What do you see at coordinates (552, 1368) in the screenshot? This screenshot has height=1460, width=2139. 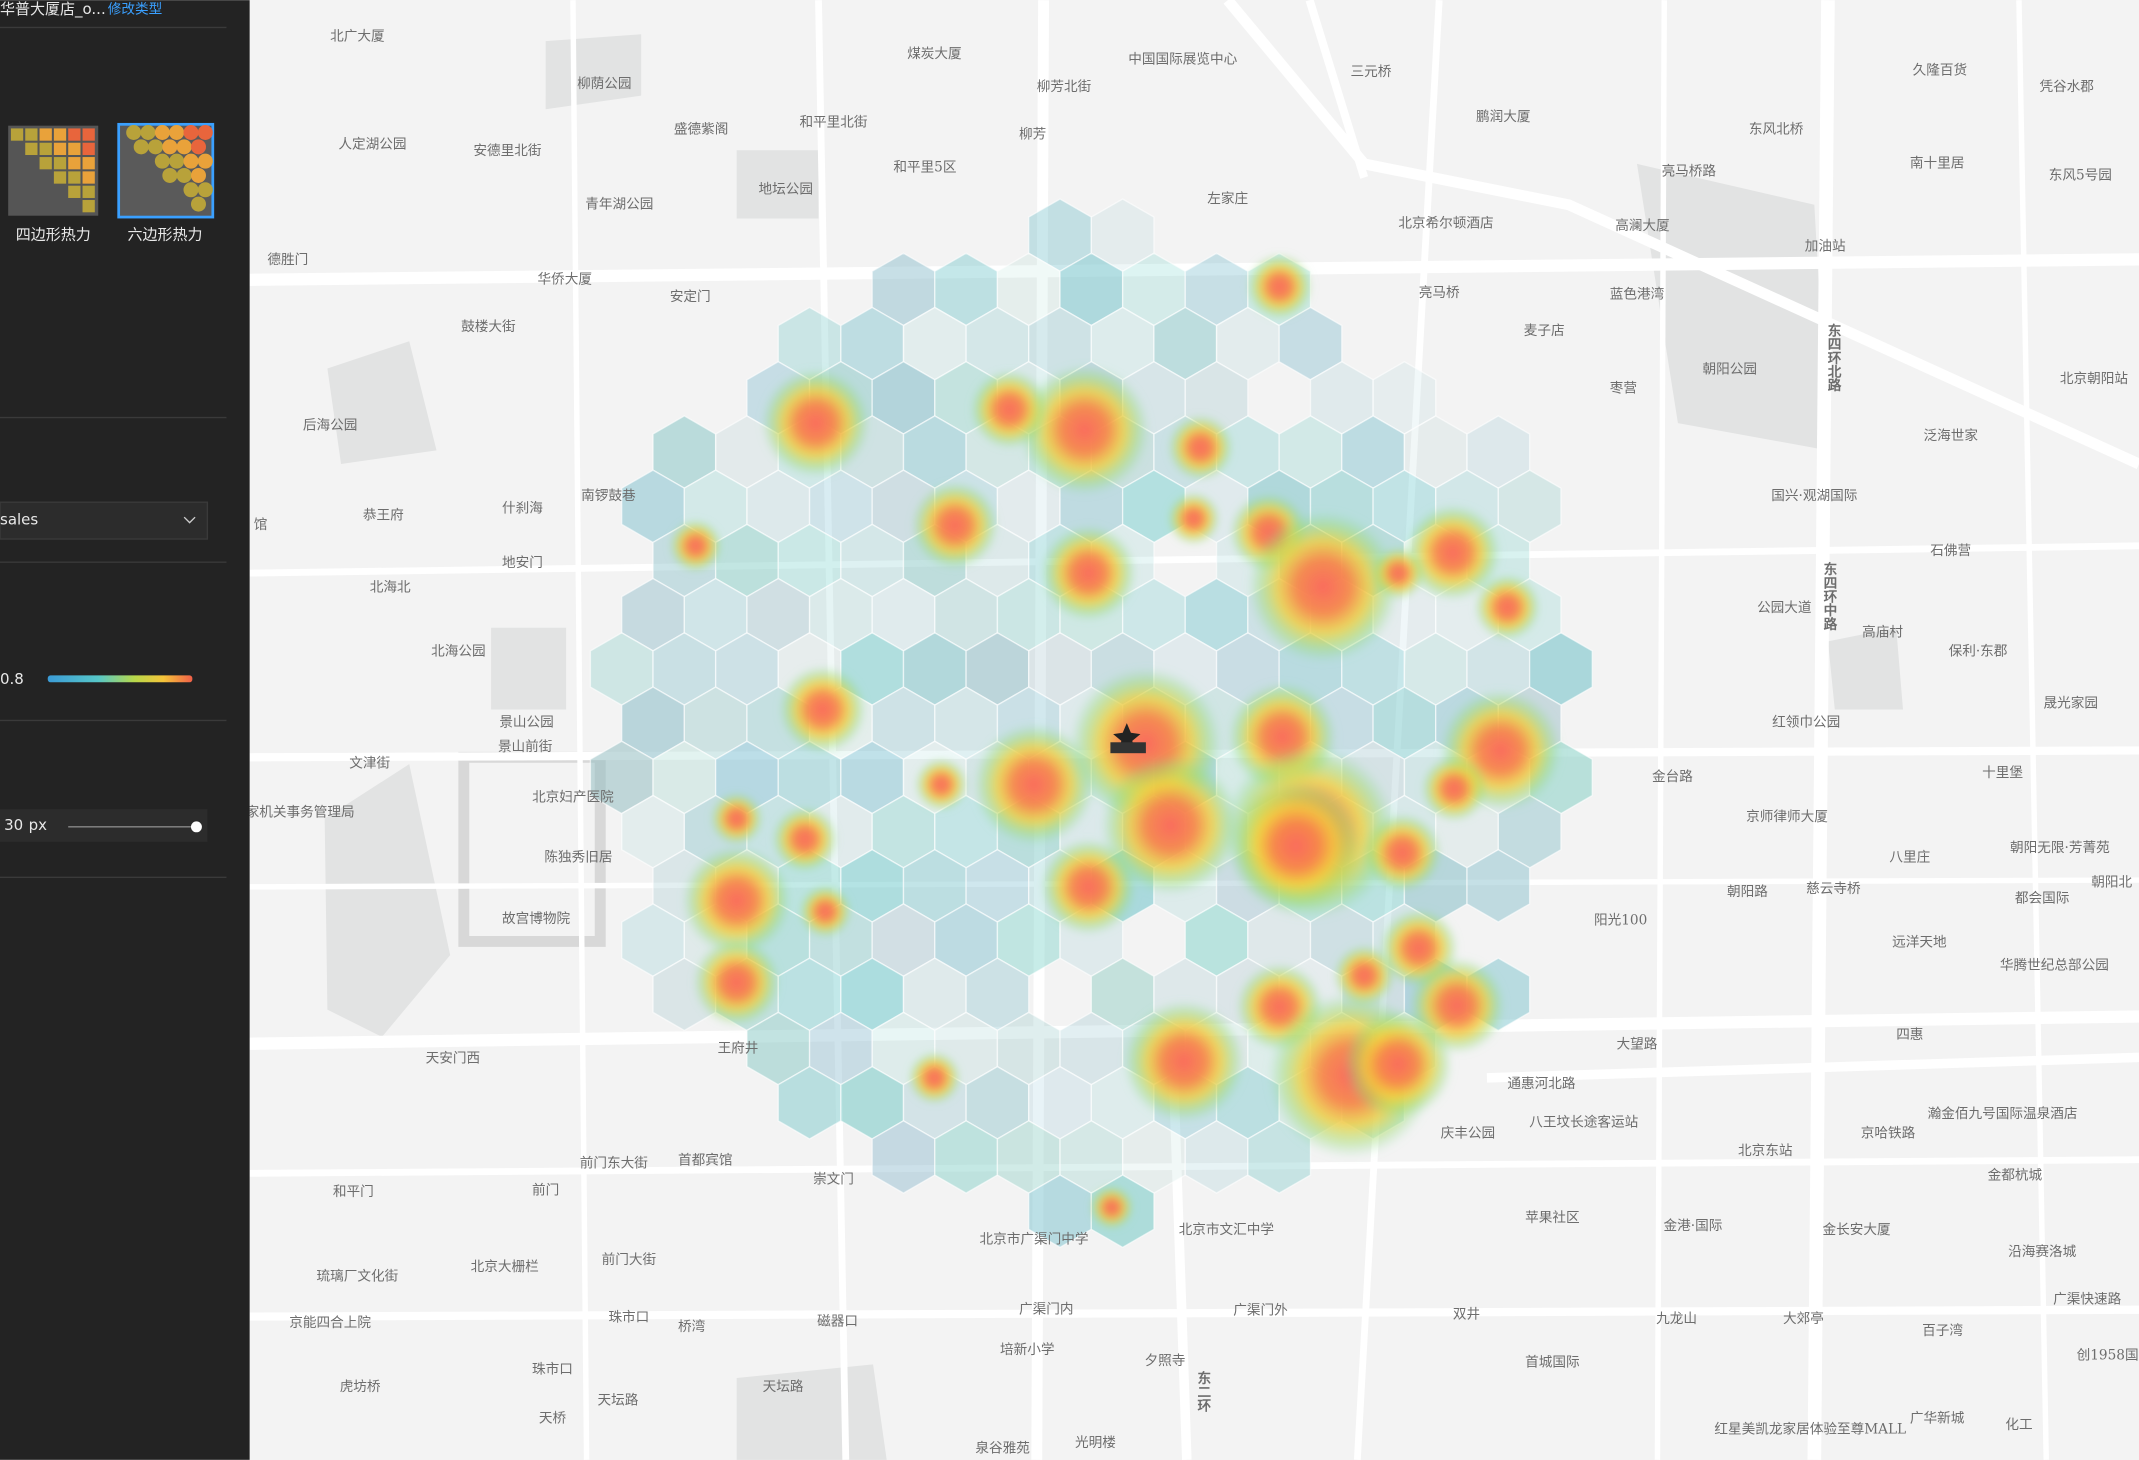 I see `map-label: 珠市口` at bounding box center [552, 1368].